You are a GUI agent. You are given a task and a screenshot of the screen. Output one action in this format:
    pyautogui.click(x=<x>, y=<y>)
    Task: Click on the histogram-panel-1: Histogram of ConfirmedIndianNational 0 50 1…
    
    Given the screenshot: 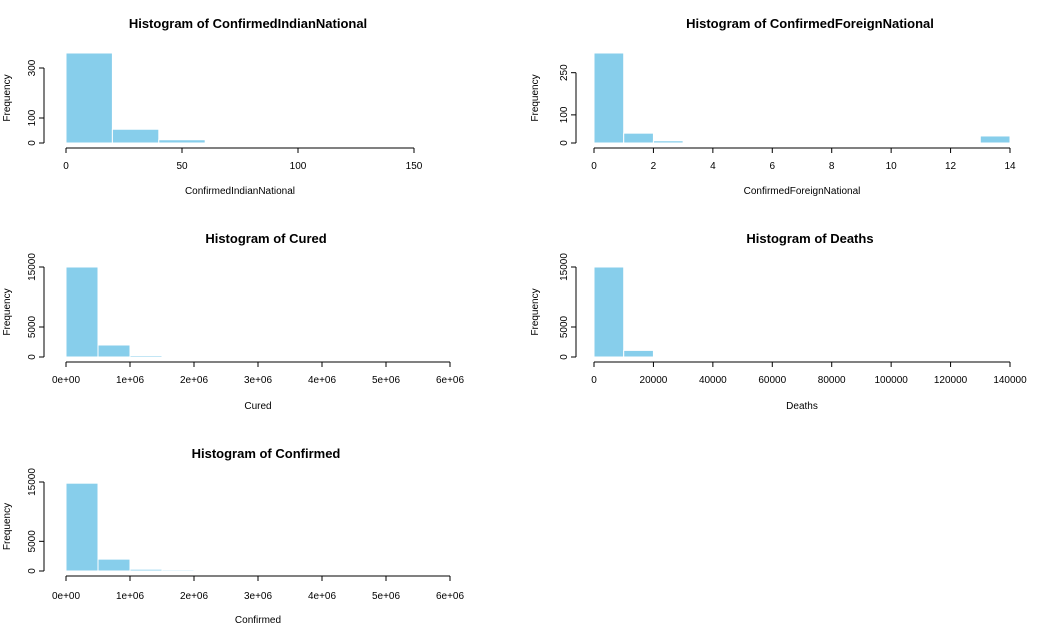 What is the action you would take?
    pyautogui.click(x=212, y=106)
    